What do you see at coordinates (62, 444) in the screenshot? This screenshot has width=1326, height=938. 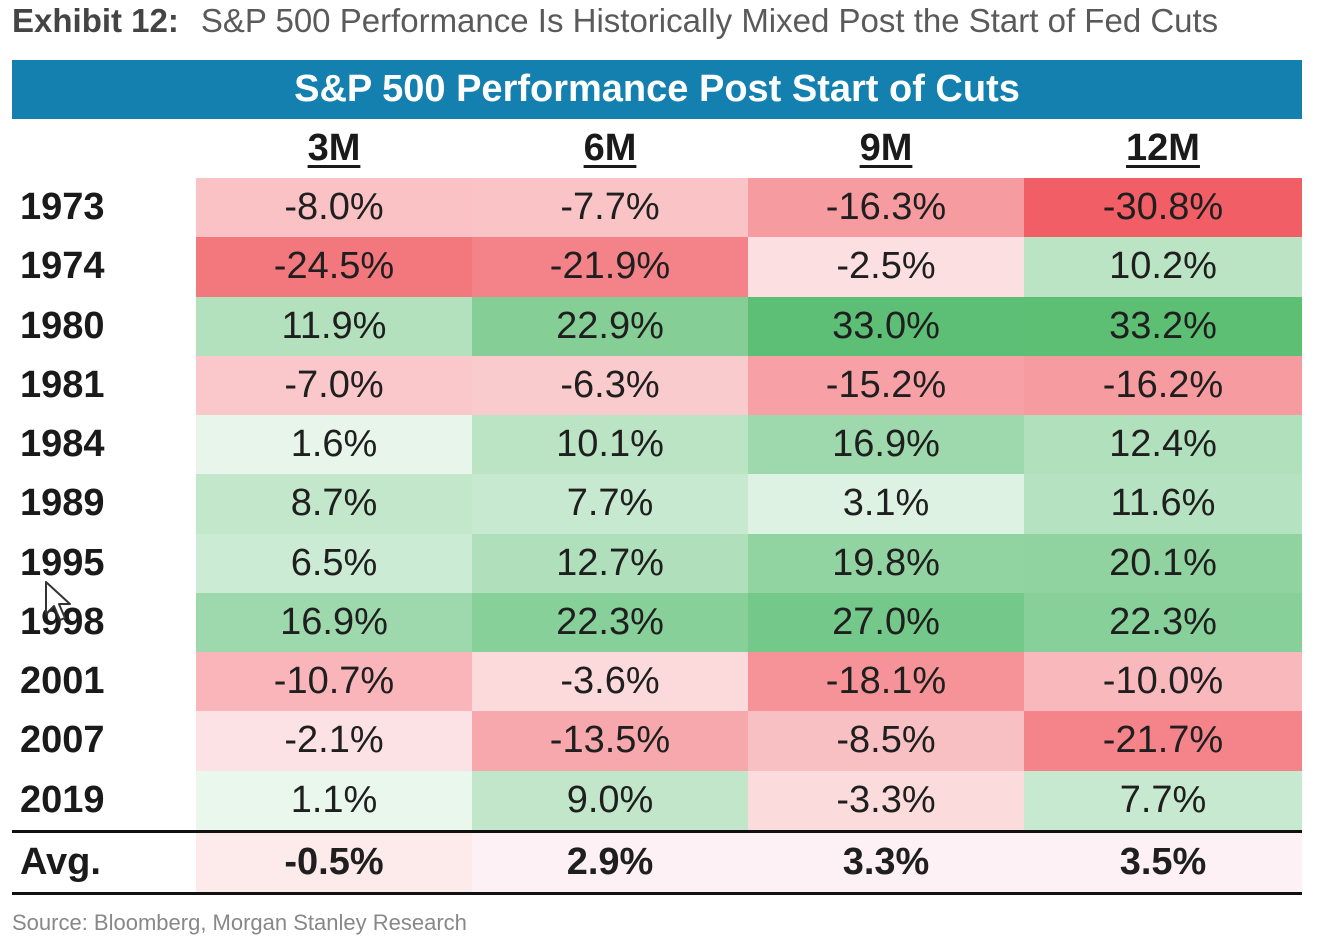 I see `row-label-year: 1984` at bounding box center [62, 444].